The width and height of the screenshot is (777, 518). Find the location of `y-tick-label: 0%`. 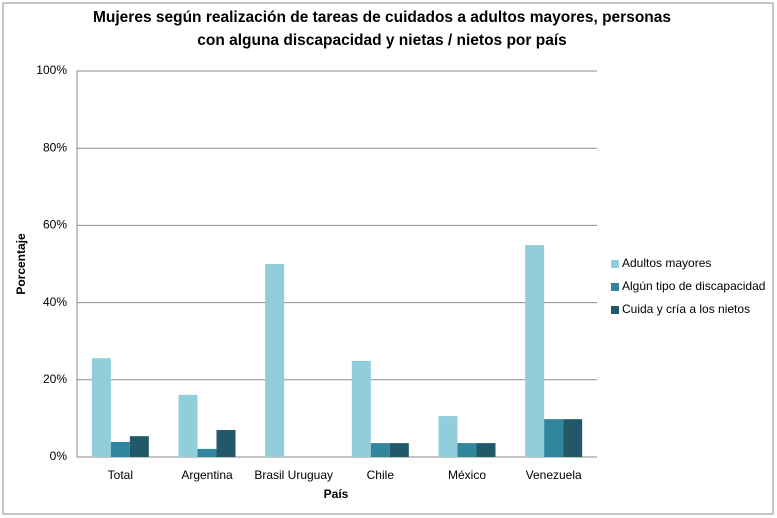

y-tick-label: 0% is located at coordinates (59, 456).